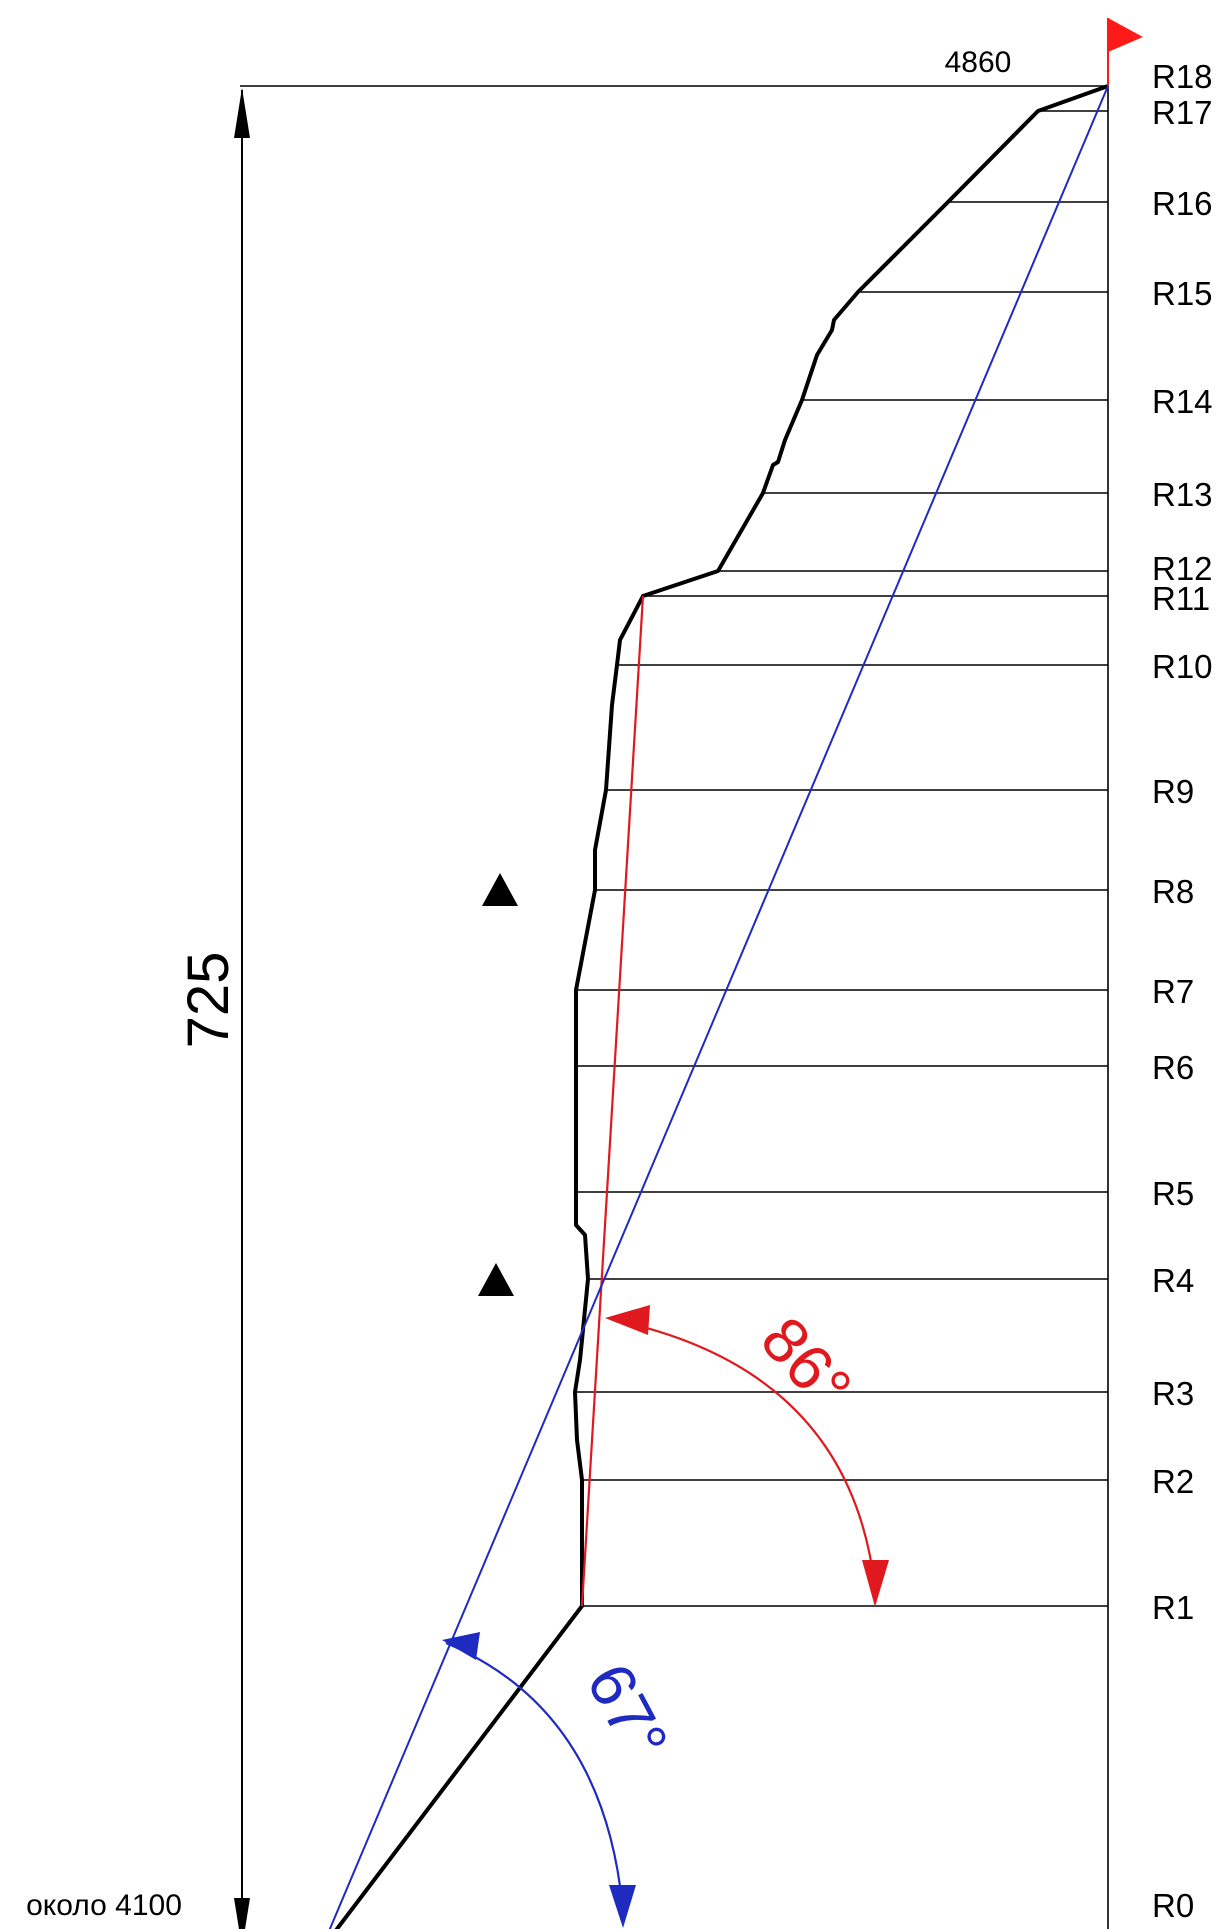 Image resolution: width=1232 pixels, height=1929 pixels. What do you see at coordinates (1182, 293) in the screenshot?
I see `pitch-label-r15: R15` at bounding box center [1182, 293].